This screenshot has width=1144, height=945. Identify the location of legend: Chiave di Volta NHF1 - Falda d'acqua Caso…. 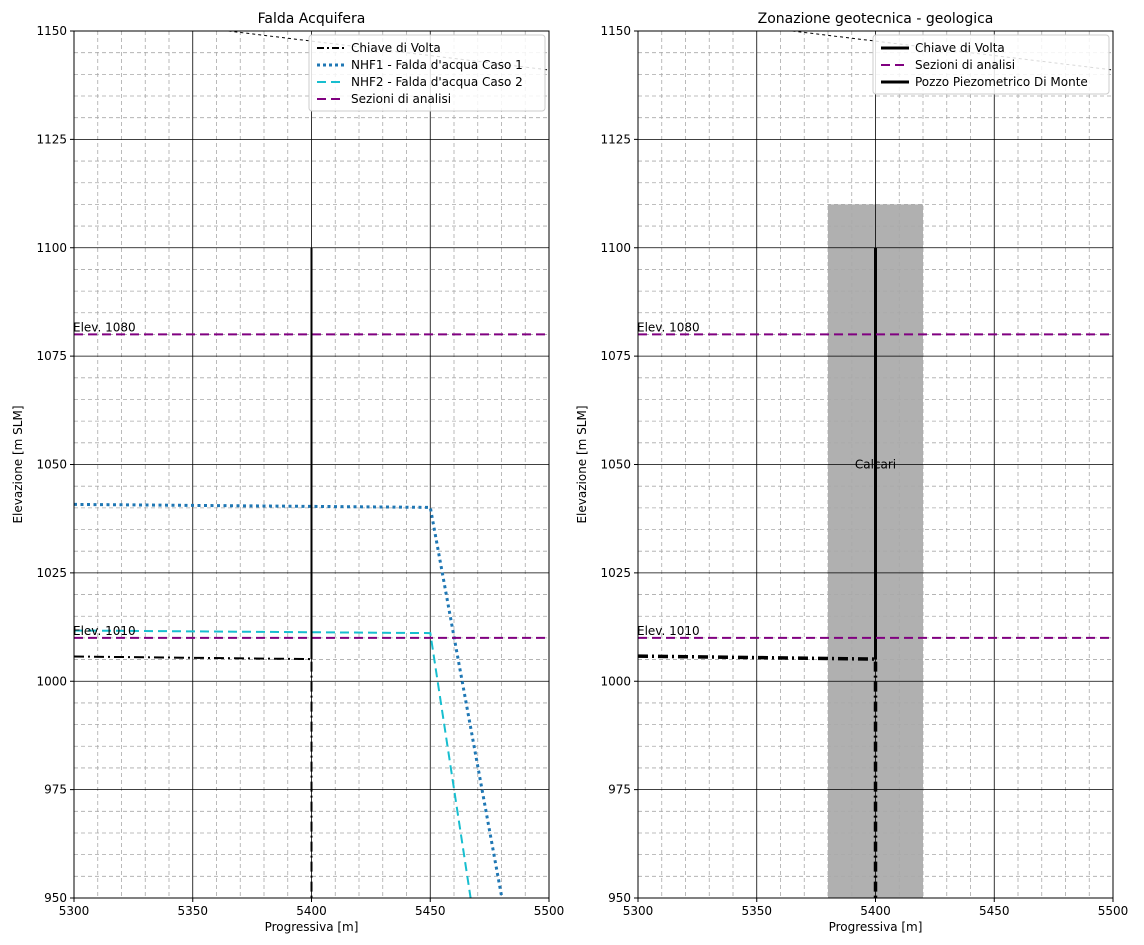
(427, 73).